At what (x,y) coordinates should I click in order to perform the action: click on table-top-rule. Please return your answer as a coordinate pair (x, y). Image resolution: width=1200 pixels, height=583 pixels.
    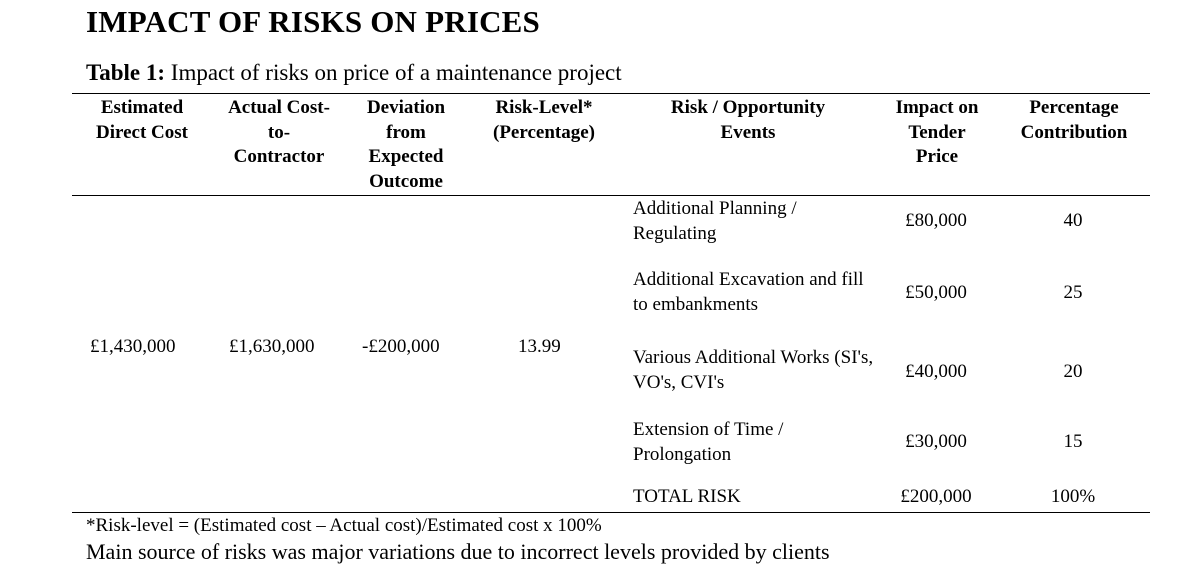
    Looking at the image, I should click on (611, 93).